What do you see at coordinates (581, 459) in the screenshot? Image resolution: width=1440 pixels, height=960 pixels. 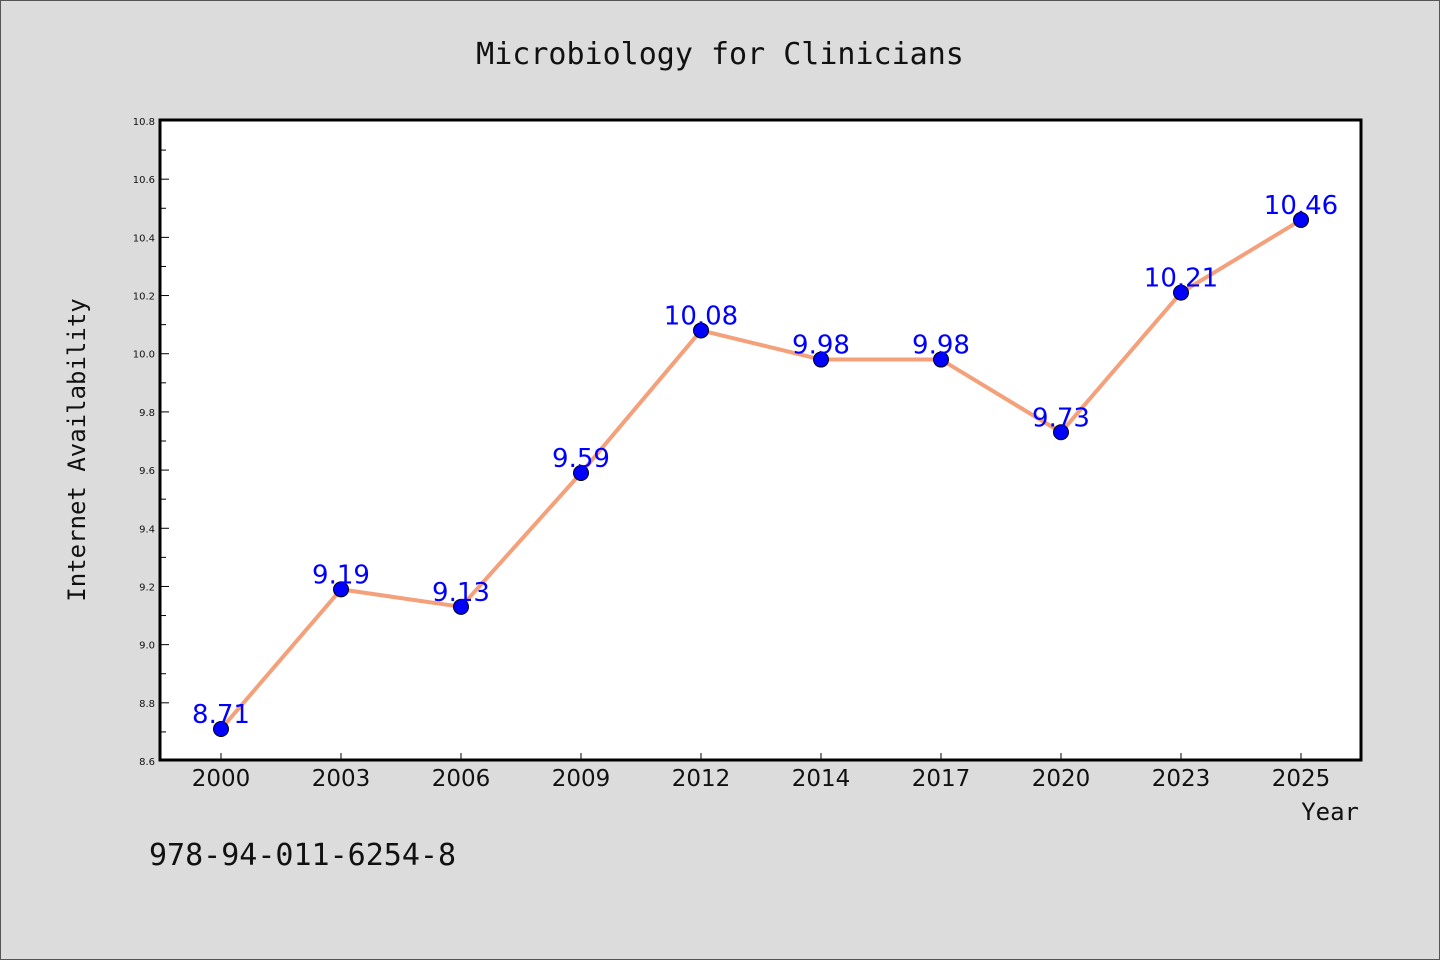 I see `data-label: 9.59` at bounding box center [581, 459].